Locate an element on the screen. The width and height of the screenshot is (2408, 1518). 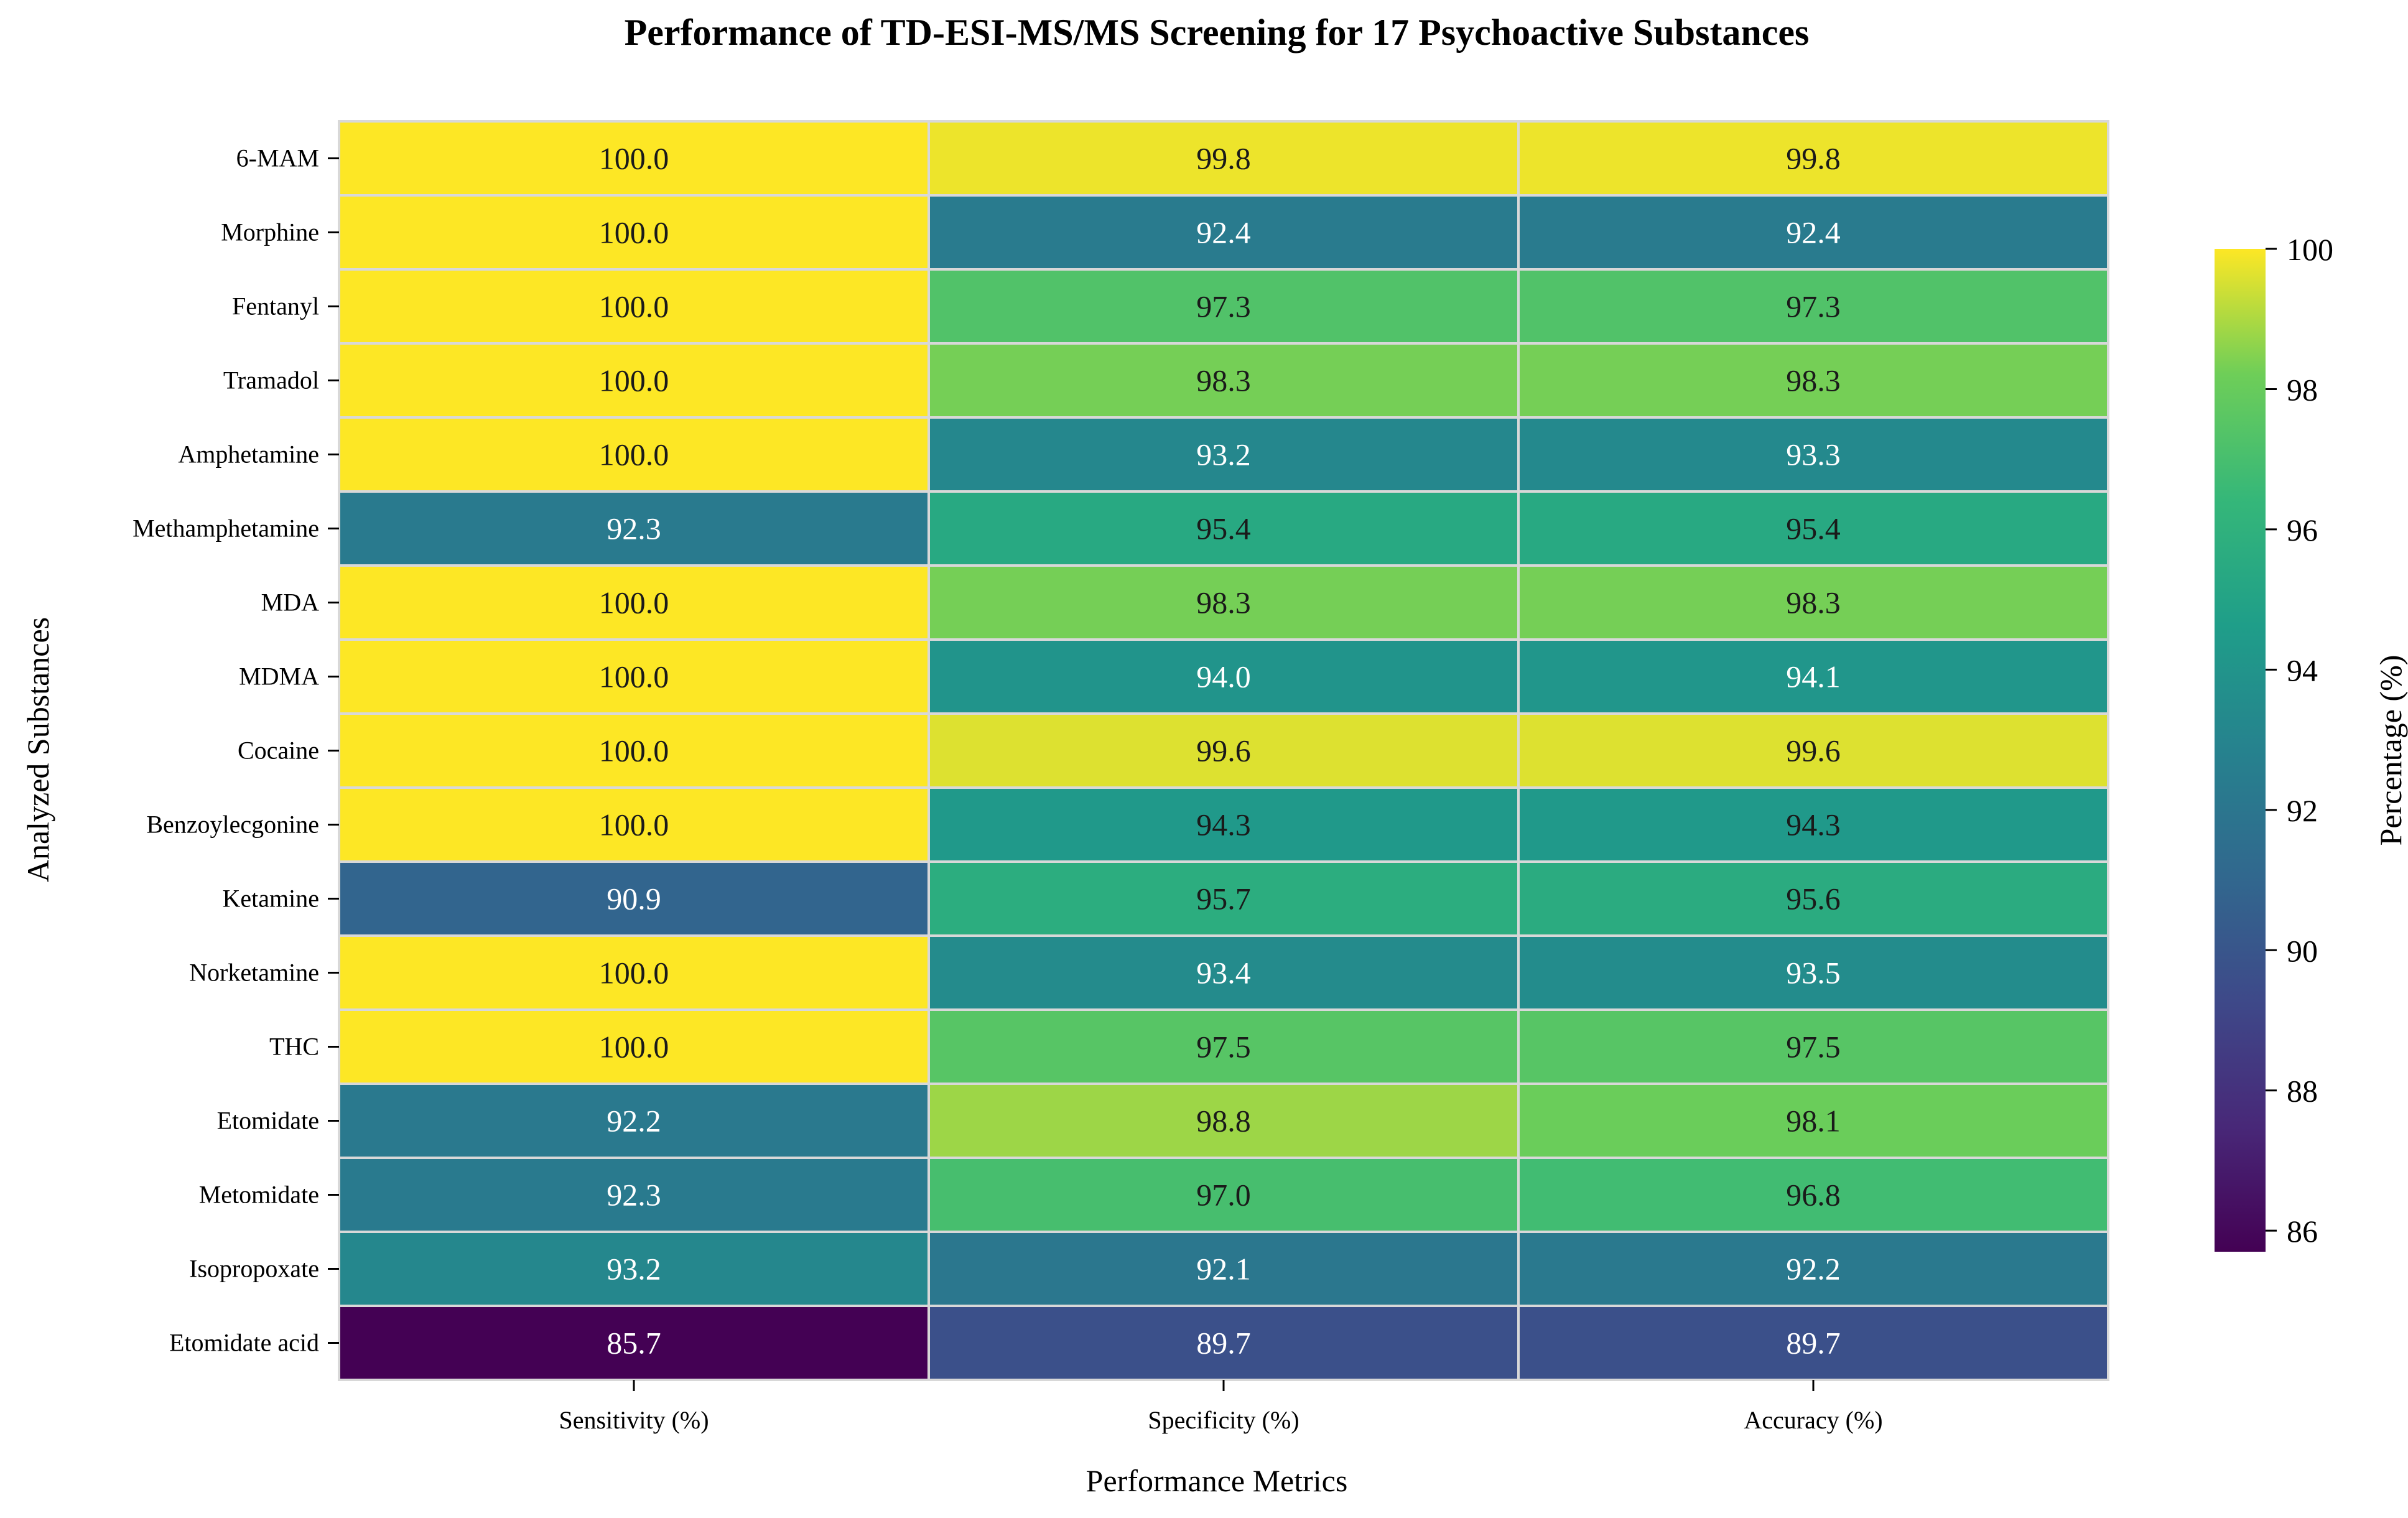
cell-value-label: 93.3 is located at coordinates (1813, 455).